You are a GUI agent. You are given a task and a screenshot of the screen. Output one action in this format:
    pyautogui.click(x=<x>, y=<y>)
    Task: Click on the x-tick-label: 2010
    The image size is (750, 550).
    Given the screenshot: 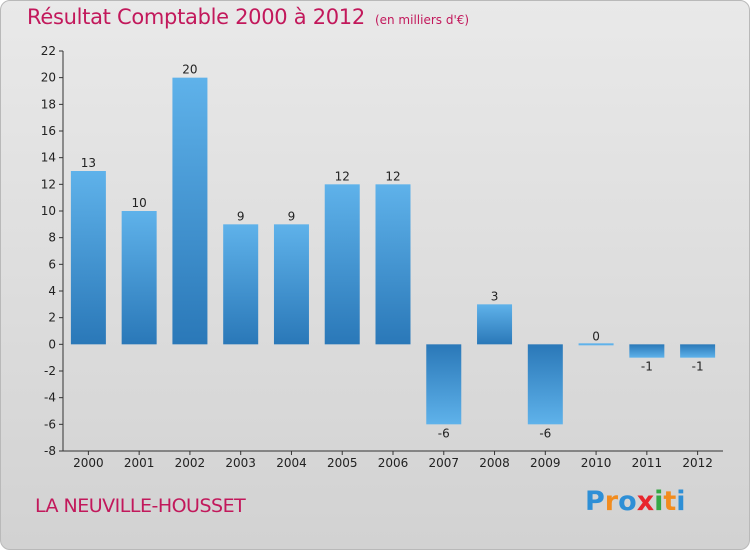 What is the action you would take?
    pyautogui.click(x=596, y=463)
    